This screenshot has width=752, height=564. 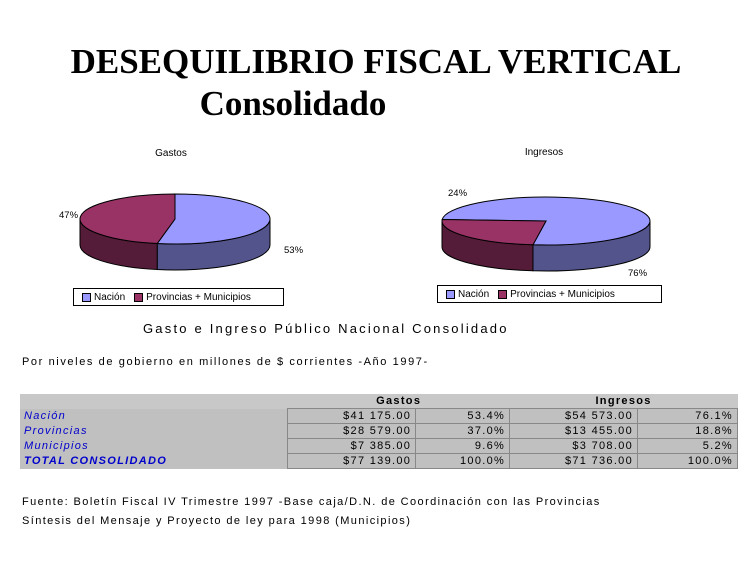 What do you see at coordinates (352, 431) in the screenshot?
I see `cell-gasto: $28 579.00` at bounding box center [352, 431].